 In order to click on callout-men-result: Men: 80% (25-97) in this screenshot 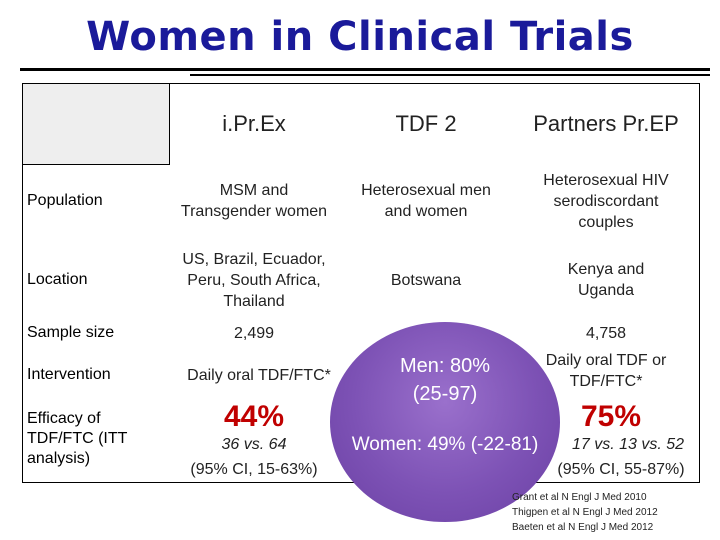, I will do `click(445, 380)`.